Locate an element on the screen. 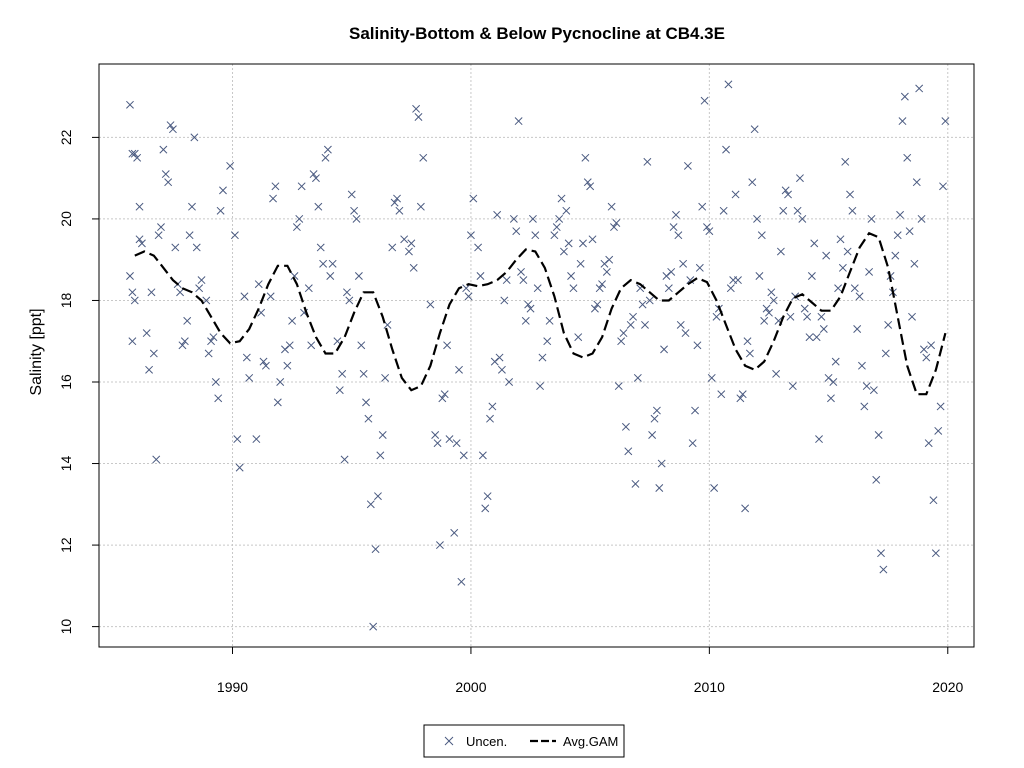 Image resolution: width=1024 pixels, height=768 pixels. x-tick-label: 2020 is located at coordinates (947, 687).